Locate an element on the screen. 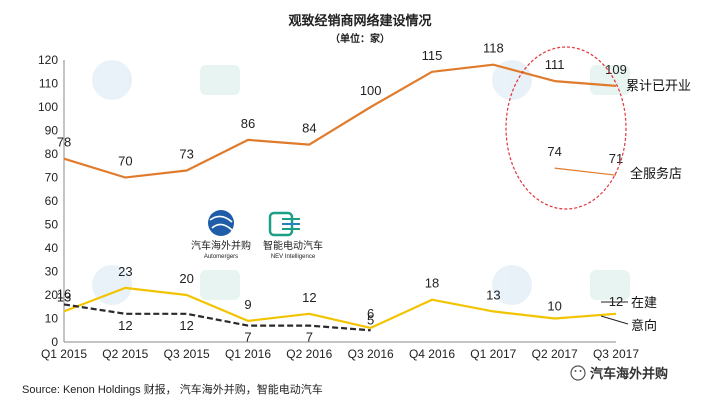 The width and height of the screenshot is (720, 404). x-tick-label: Q3 2017 is located at coordinates (616, 354).